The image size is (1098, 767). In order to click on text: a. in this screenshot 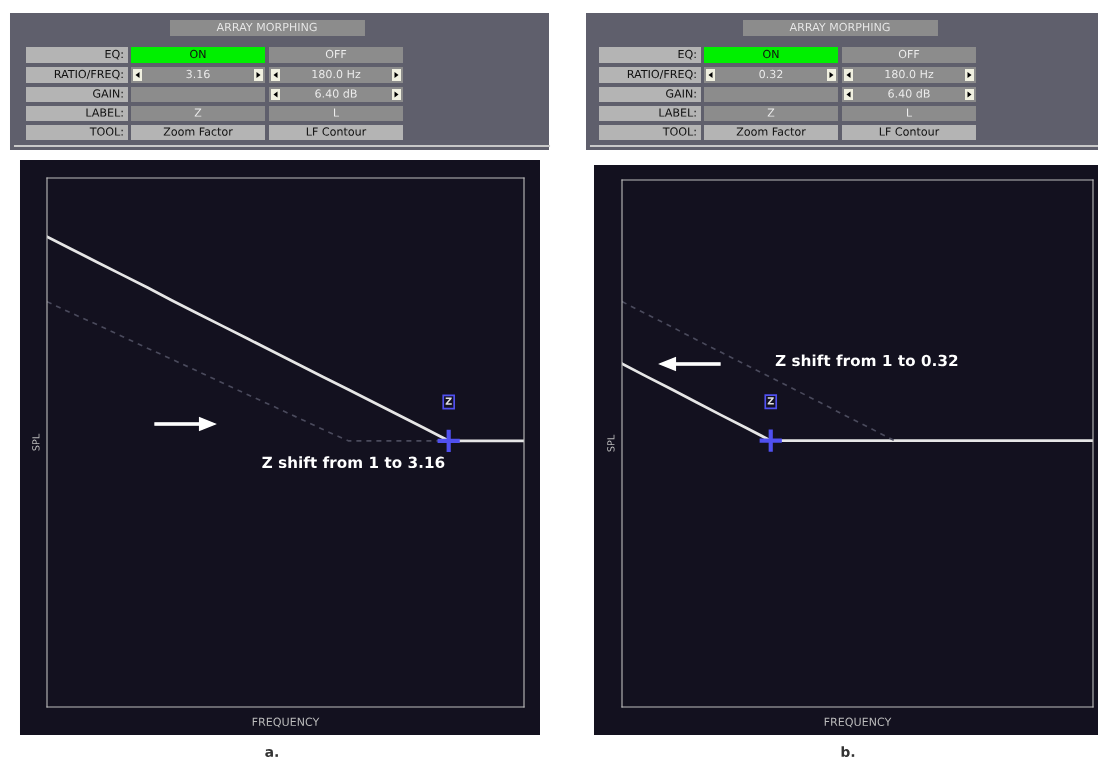, I will do `click(271, 753)`.